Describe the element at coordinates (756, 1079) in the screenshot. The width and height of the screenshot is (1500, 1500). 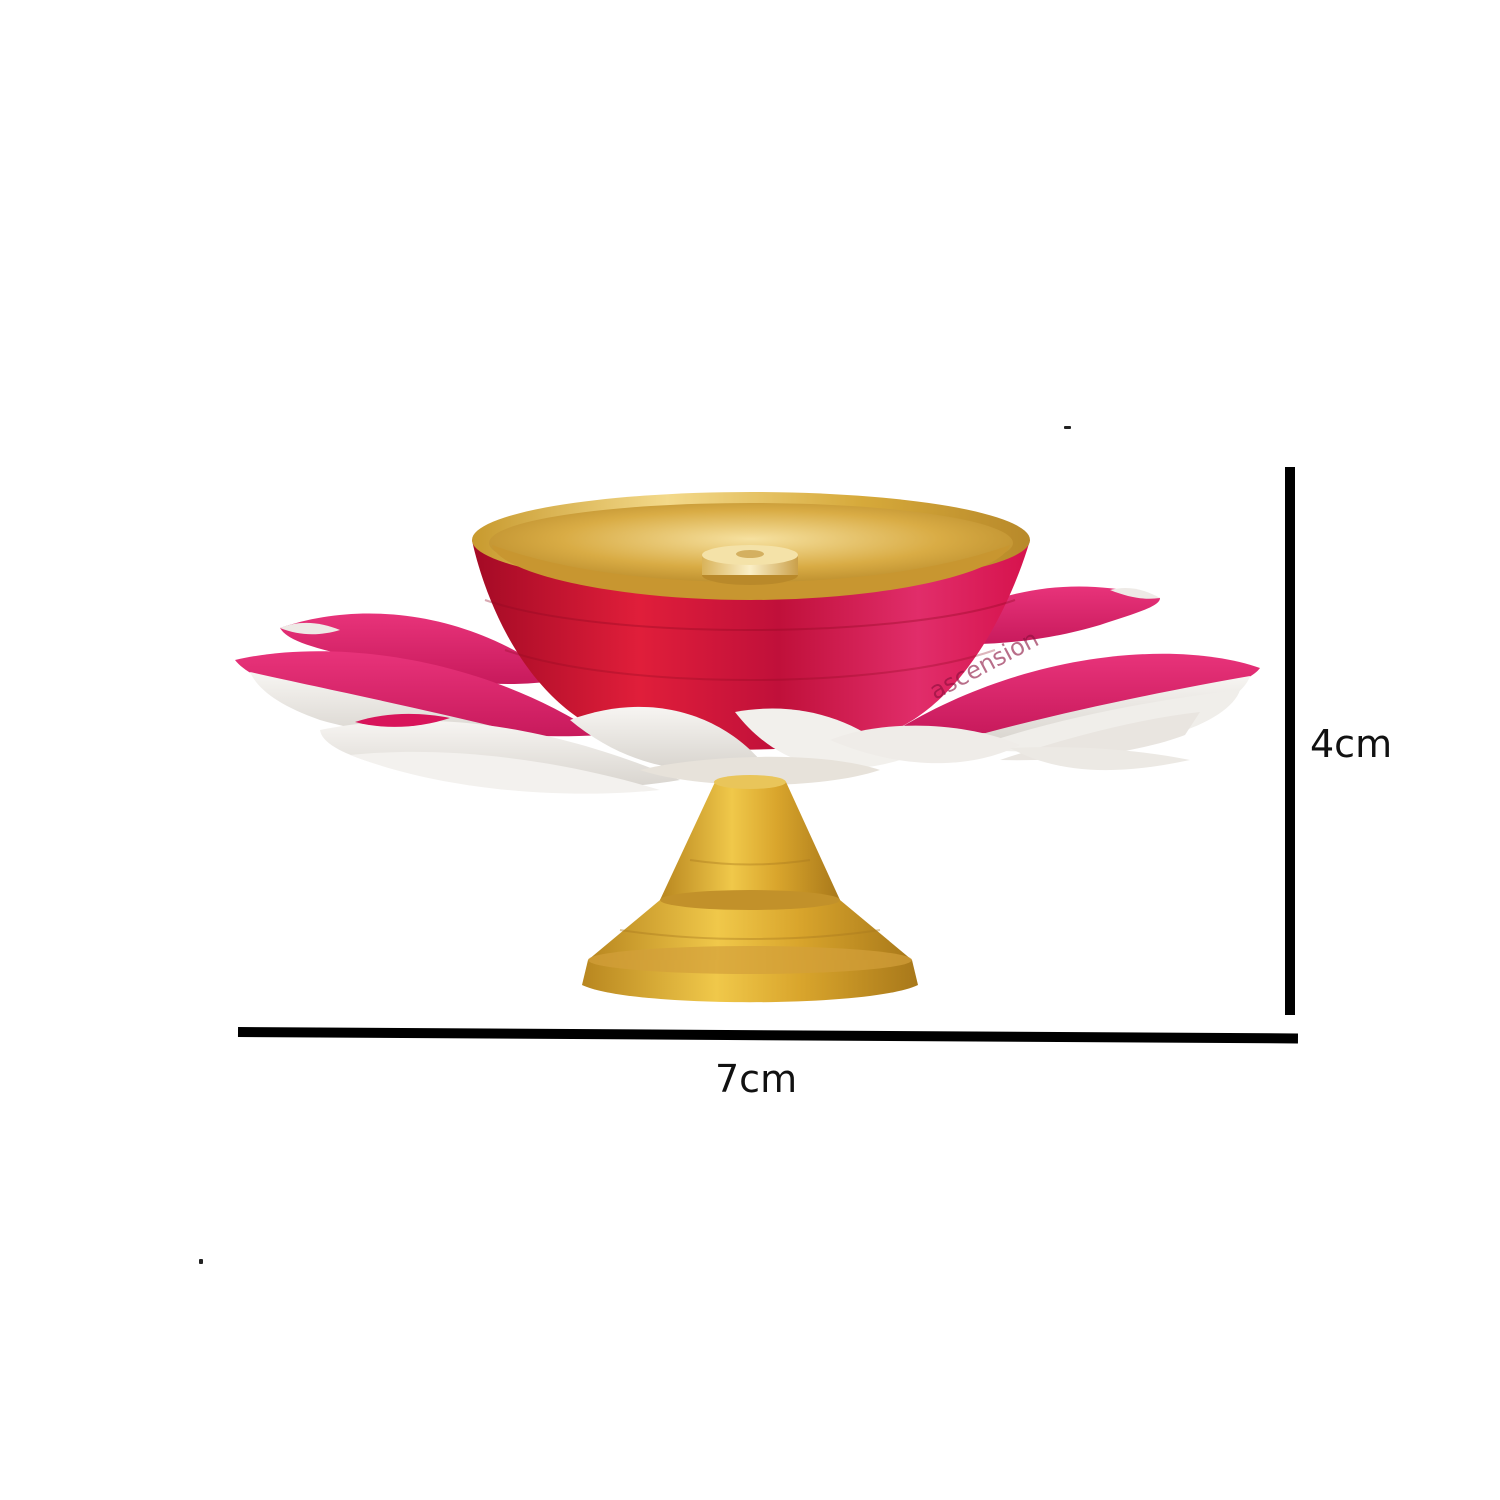
I see `width-dimension-label: 7cm` at that location.